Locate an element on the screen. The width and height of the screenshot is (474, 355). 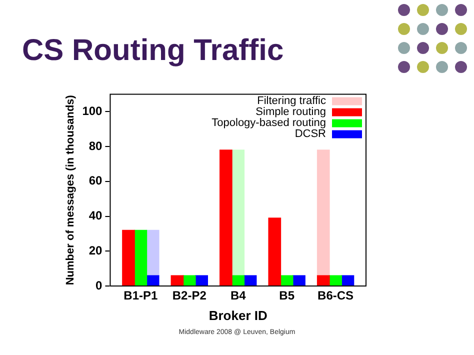
x-tick-label: B1-P1 is located at coordinates (141, 295).